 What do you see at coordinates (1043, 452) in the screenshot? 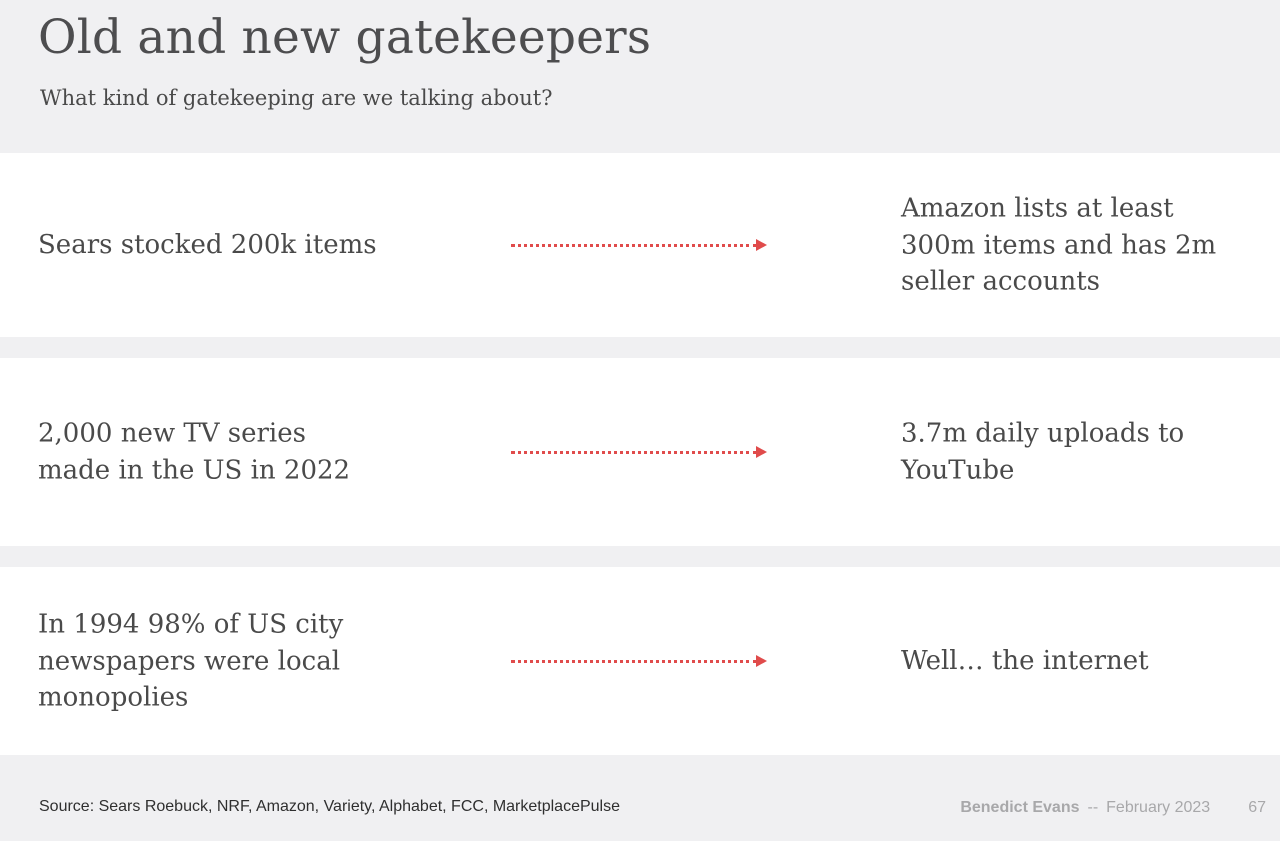
I see `new-gatekeeper-text: 3.7m daily uploads to YouTube` at bounding box center [1043, 452].